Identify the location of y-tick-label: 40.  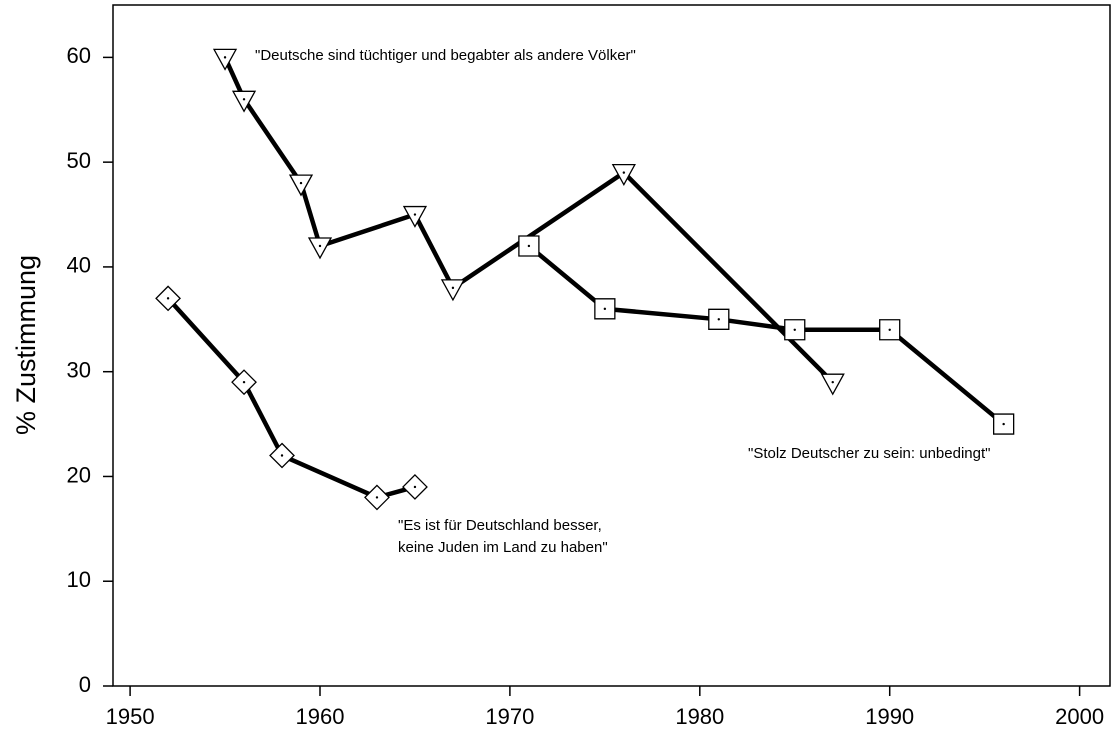
(79, 265).